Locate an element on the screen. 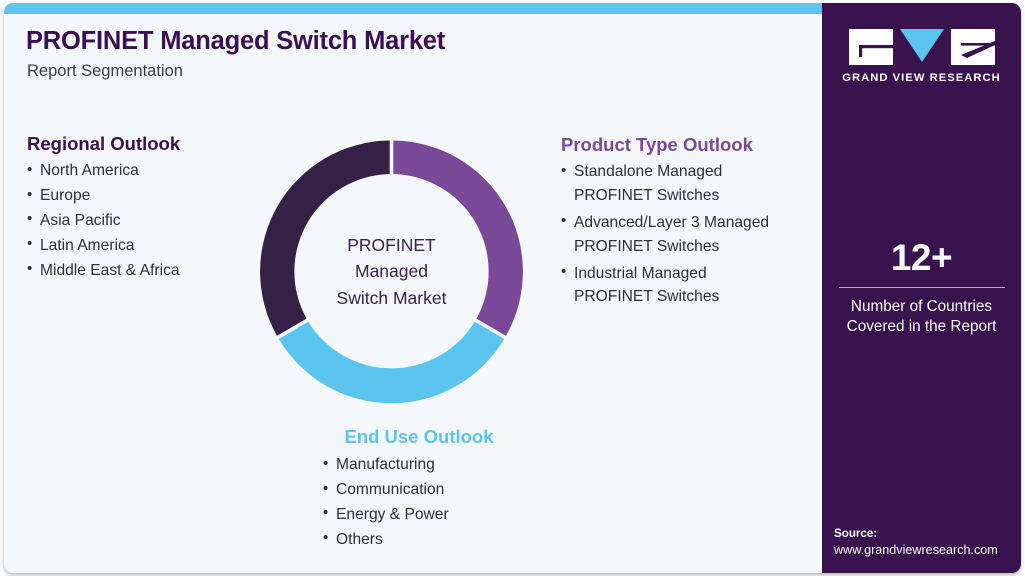 The height and width of the screenshot is (576, 1025). list-item: Standalone Managed PROFINET Switches is located at coordinates (688, 184).